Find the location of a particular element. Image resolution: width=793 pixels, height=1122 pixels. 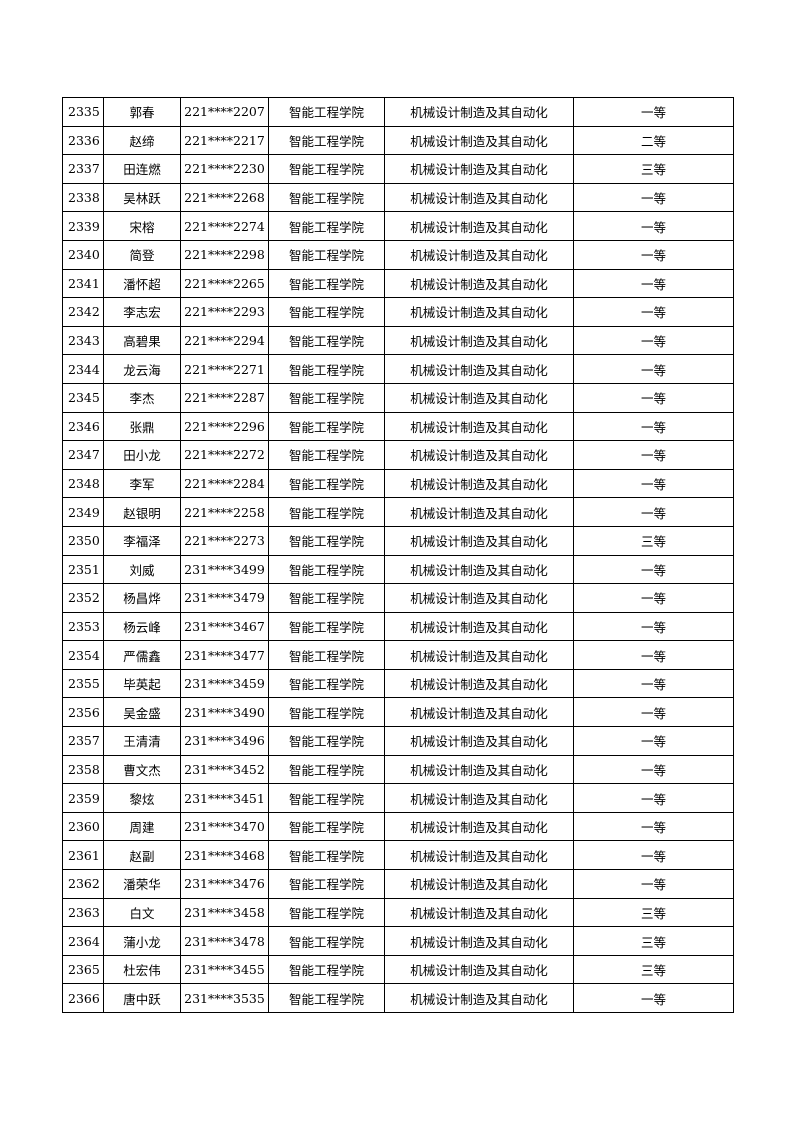

seq-cell: 2340 is located at coordinates (83, 254).